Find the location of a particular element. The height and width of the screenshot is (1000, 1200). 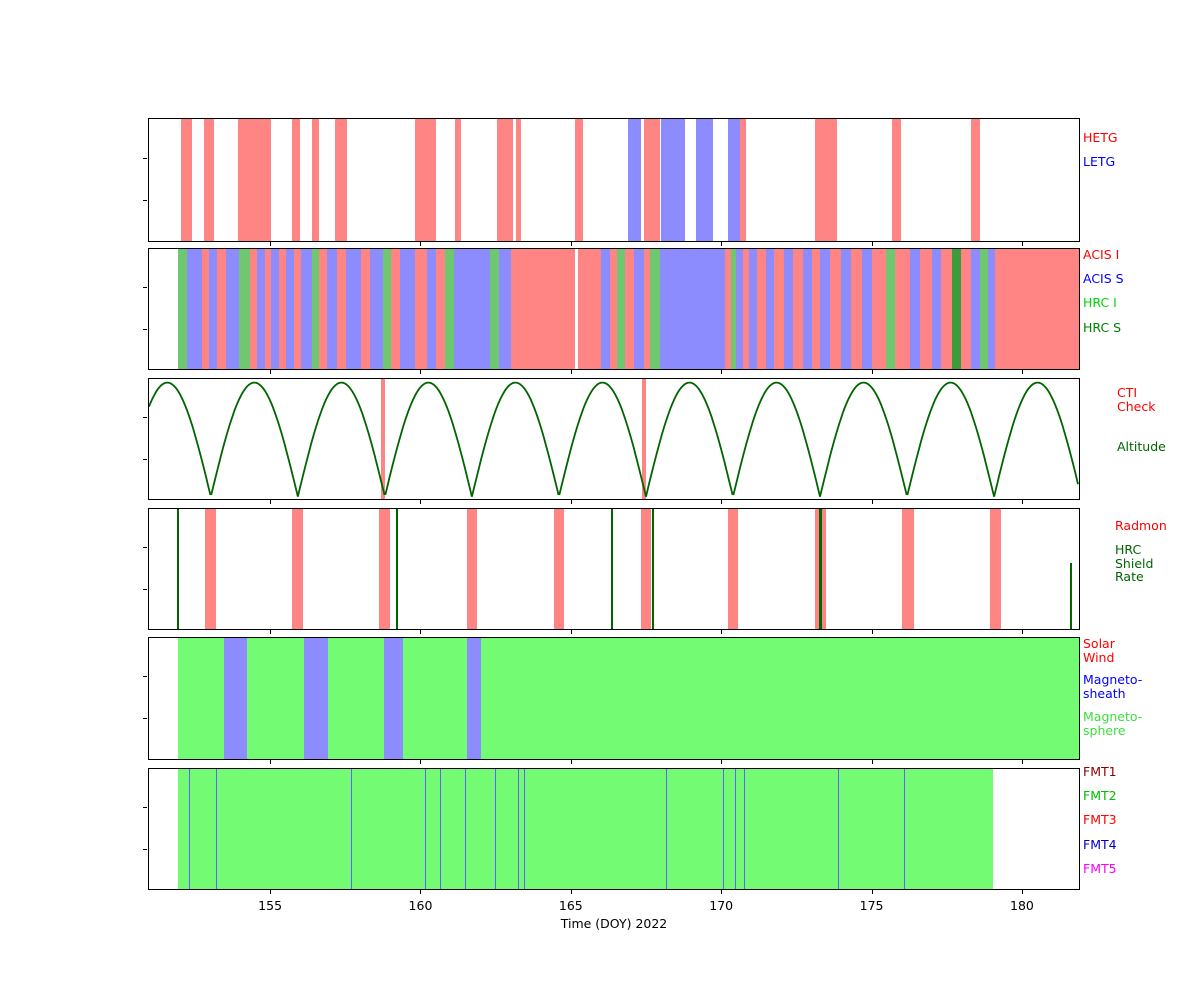

legend-solar-wind: Solar Wind is located at coordinates (1099, 650).